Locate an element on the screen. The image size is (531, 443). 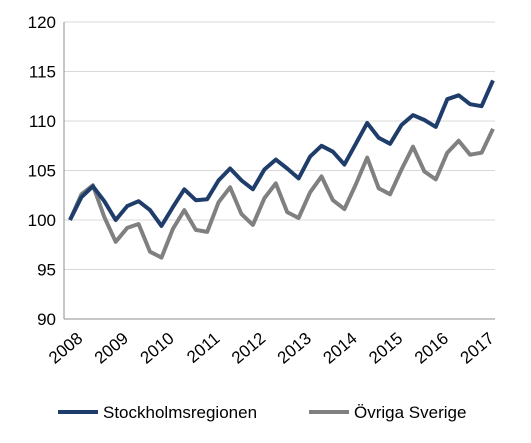
x-tick-label: 2015 is located at coordinates (385, 348).